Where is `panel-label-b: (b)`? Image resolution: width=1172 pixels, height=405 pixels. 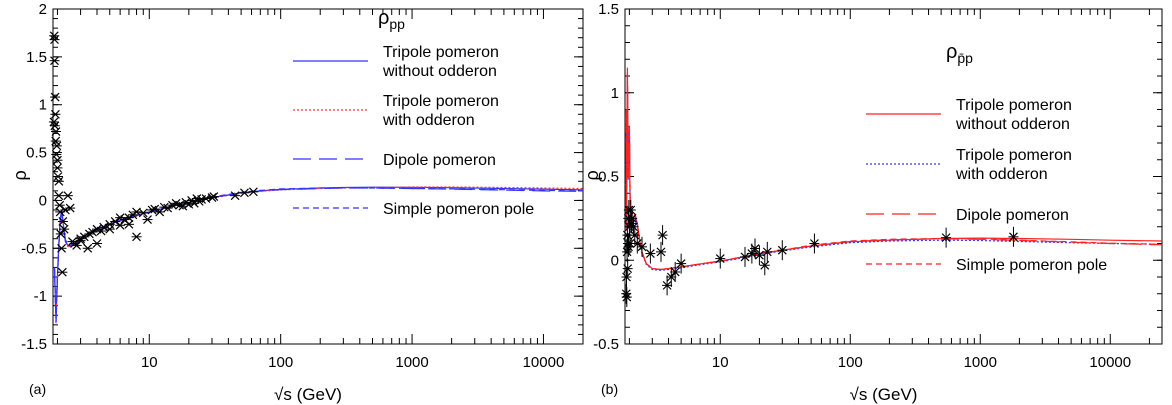 panel-label-b: (b) is located at coordinates (609, 389).